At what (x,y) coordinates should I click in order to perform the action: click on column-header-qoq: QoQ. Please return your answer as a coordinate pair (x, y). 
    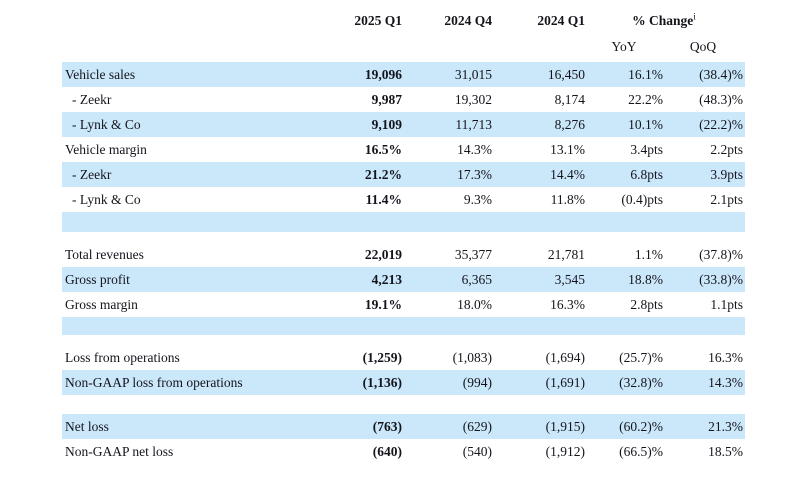
    Looking at the image, I should click on (703, 46).